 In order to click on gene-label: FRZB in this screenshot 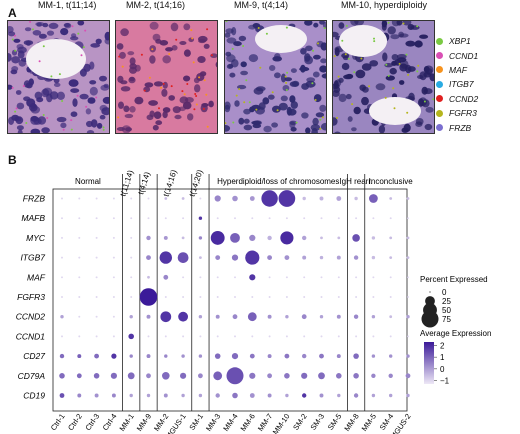, I will do `click(34, 199)`.